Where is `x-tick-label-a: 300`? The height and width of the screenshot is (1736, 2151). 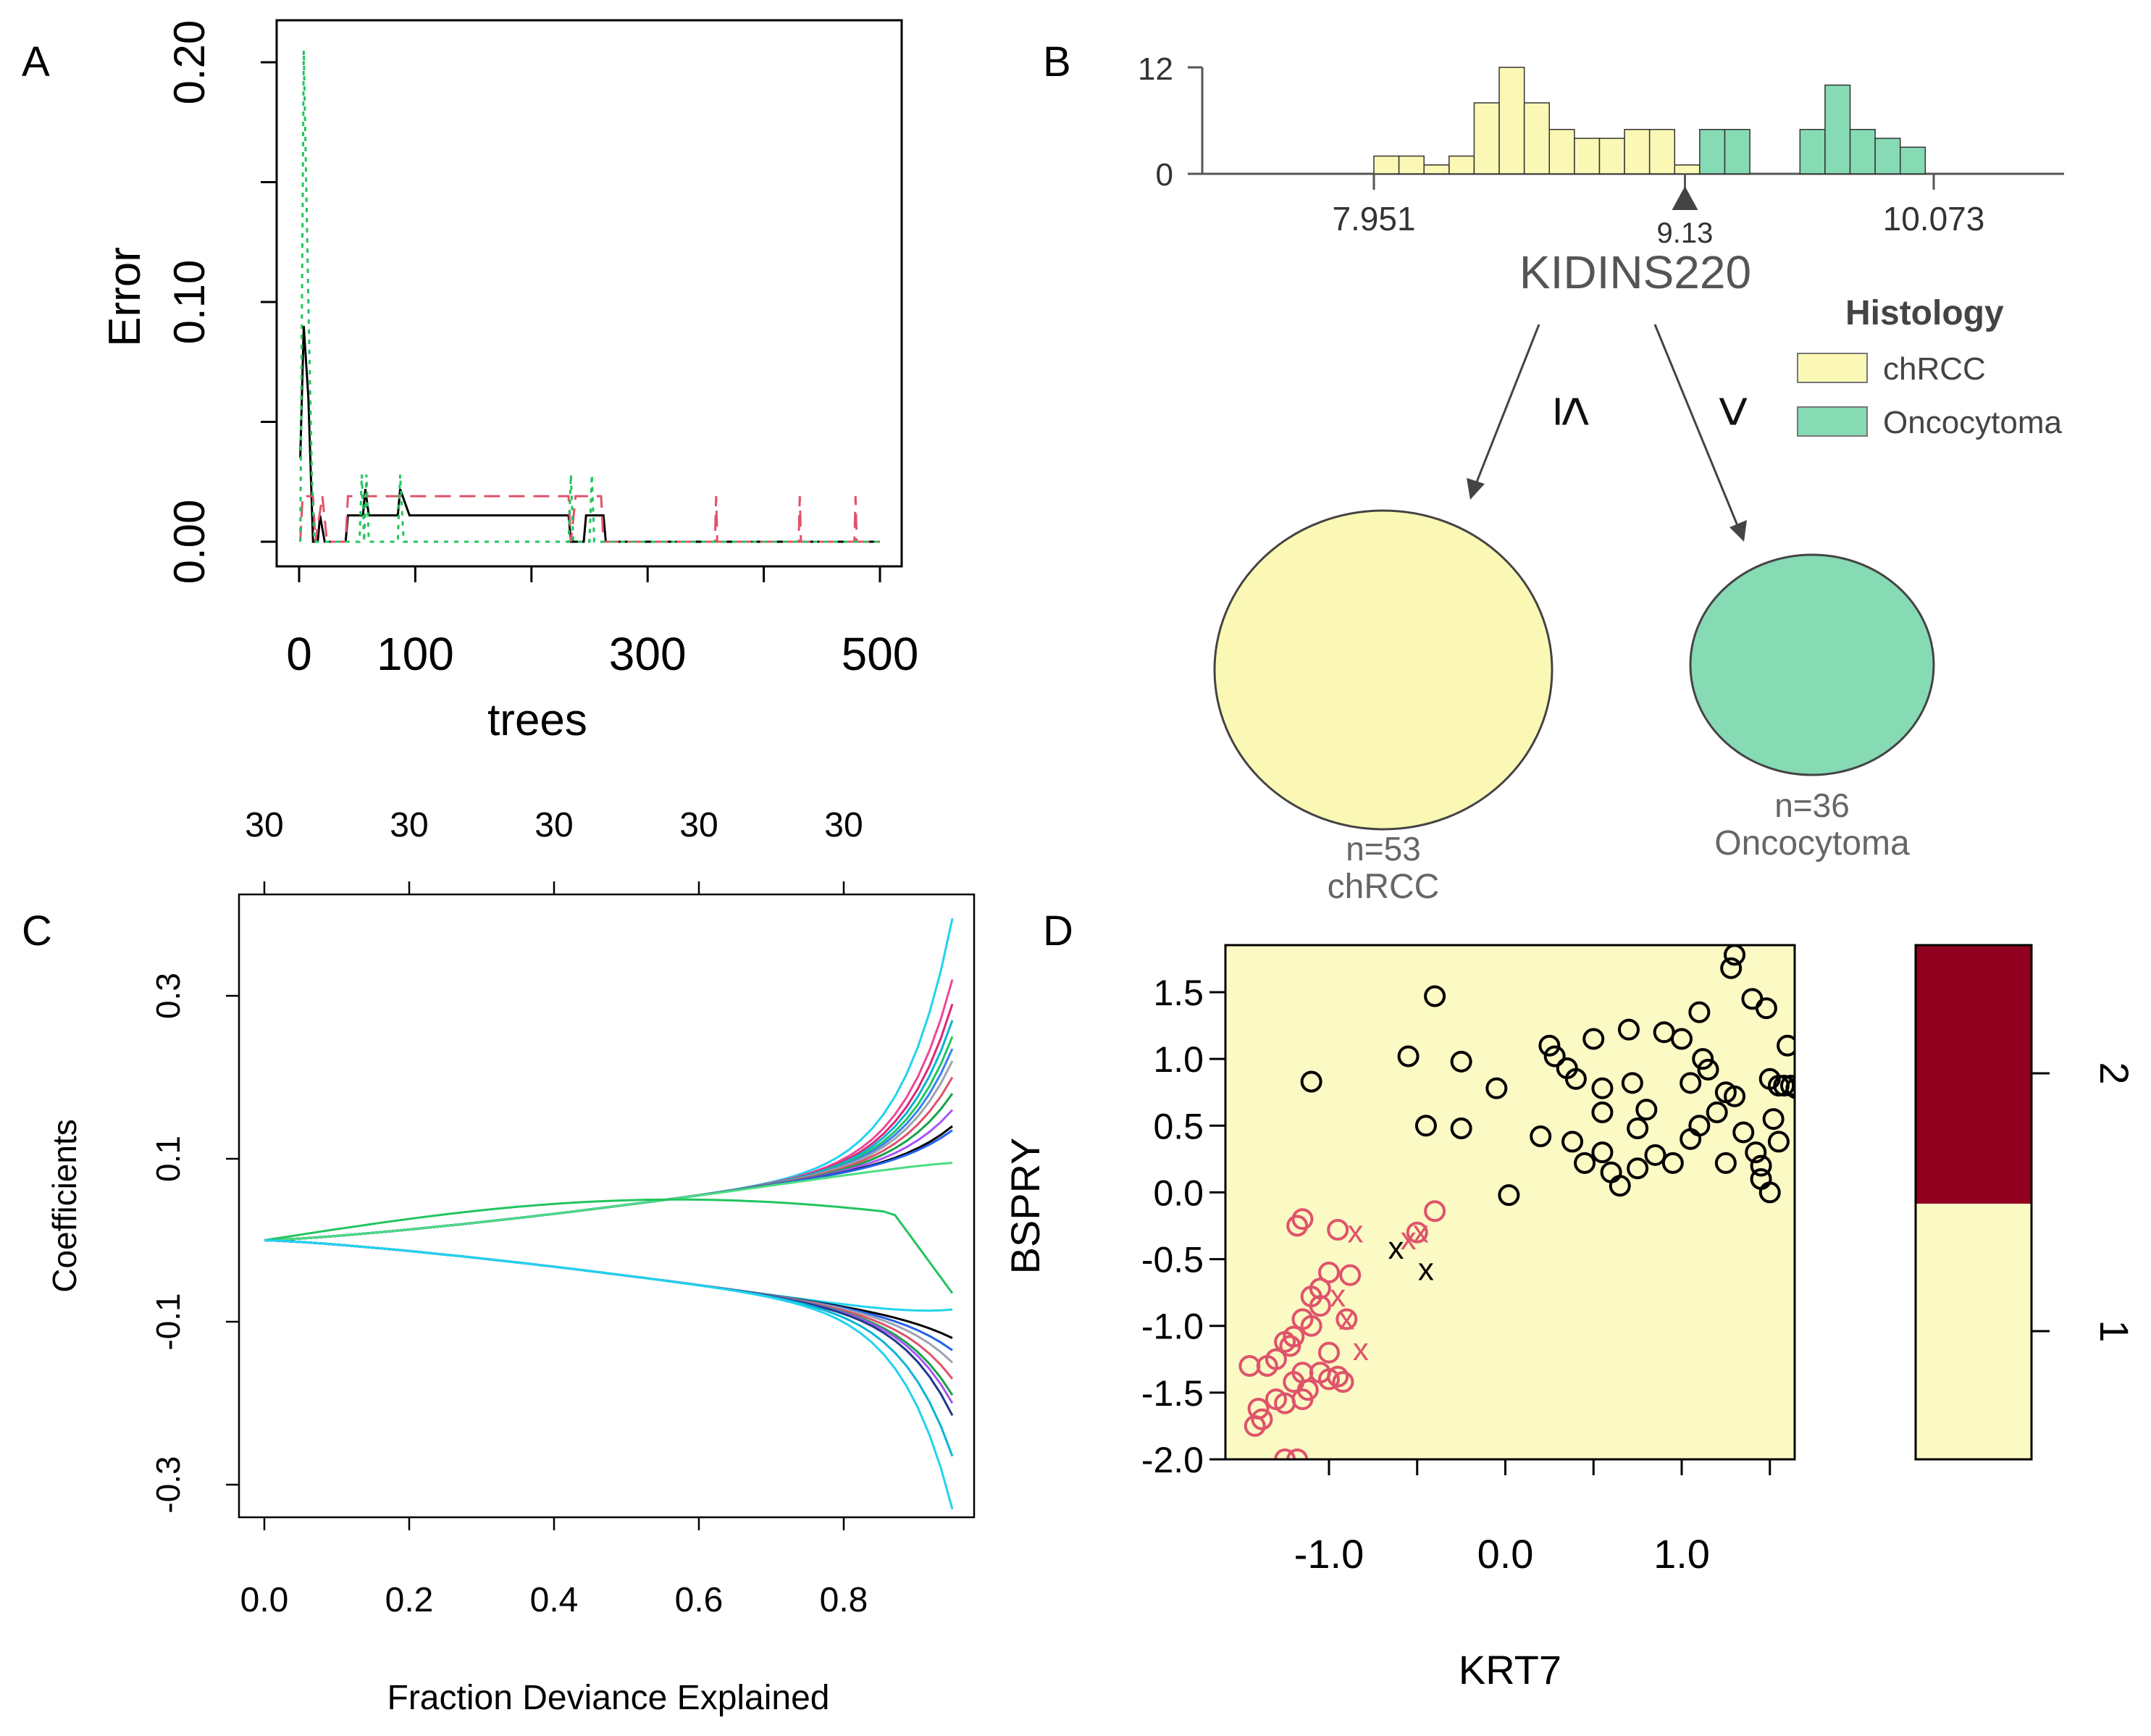
x-tick-label-a: 300 is located at coordinates (648, 654).